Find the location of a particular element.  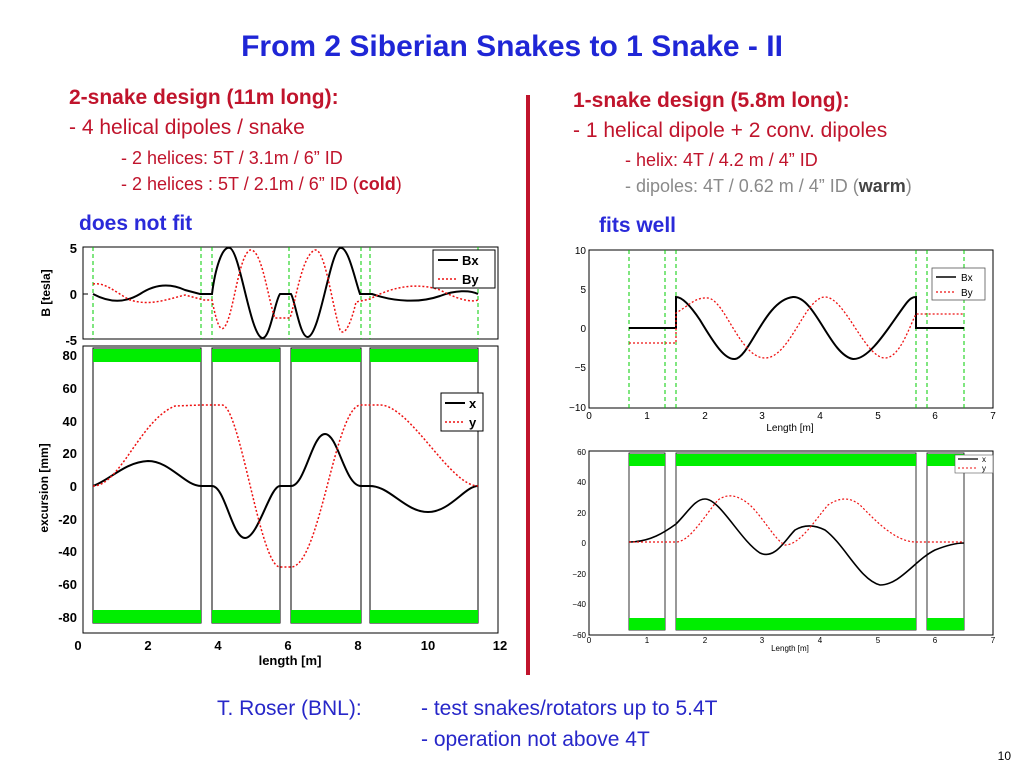

left-line-2: - 2 helices: 5T / 3.1m / 6” ID is located at coordinates (232, 158).